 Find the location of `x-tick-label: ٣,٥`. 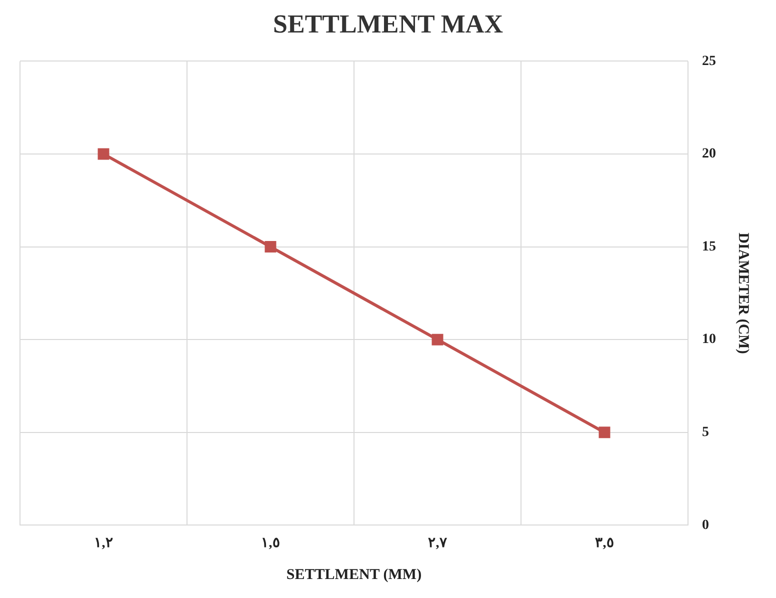

x-tick-label: ٣,٥ is located at coordinates (604, 544).